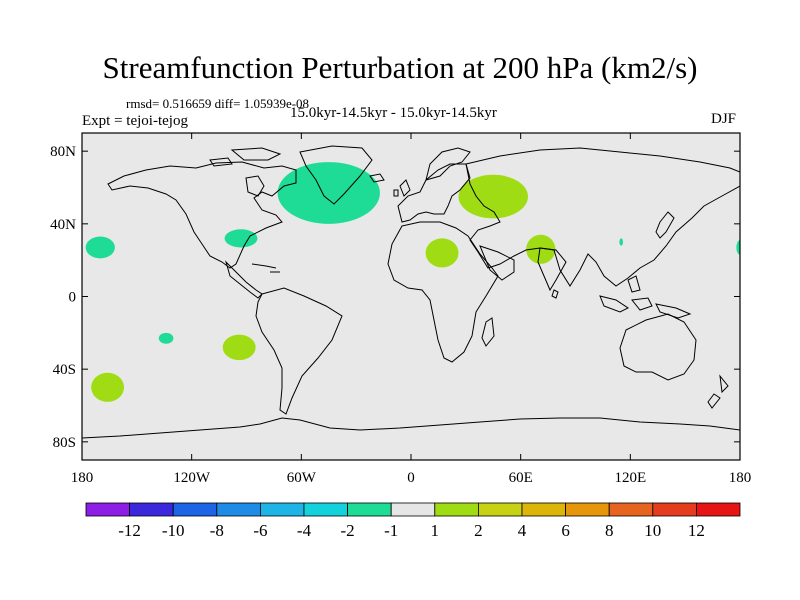  I want to click on coastline-asia, so click(602, 217).